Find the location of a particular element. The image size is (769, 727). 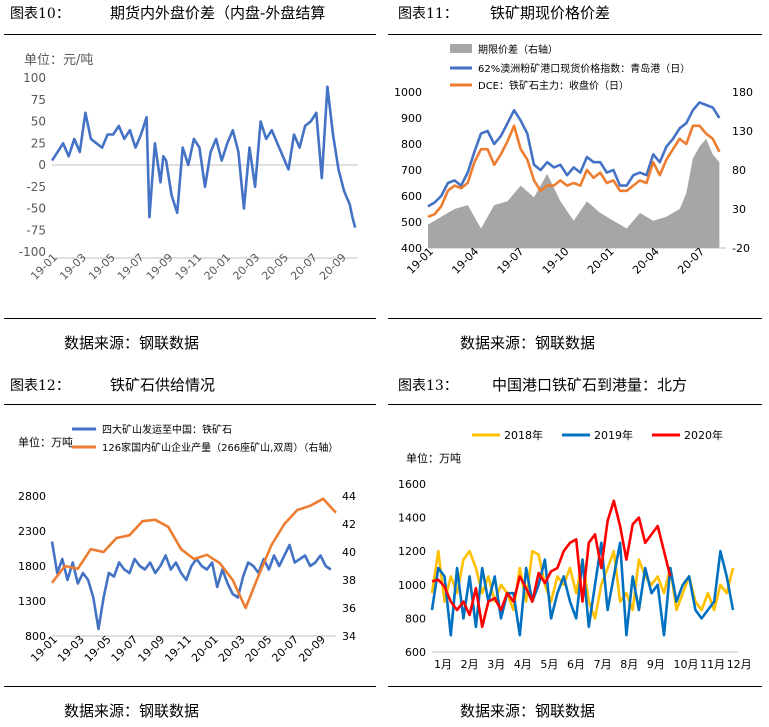

legend-label: 四大矿山发运至中国：铁矿石 is located at coordinates (167, 429).